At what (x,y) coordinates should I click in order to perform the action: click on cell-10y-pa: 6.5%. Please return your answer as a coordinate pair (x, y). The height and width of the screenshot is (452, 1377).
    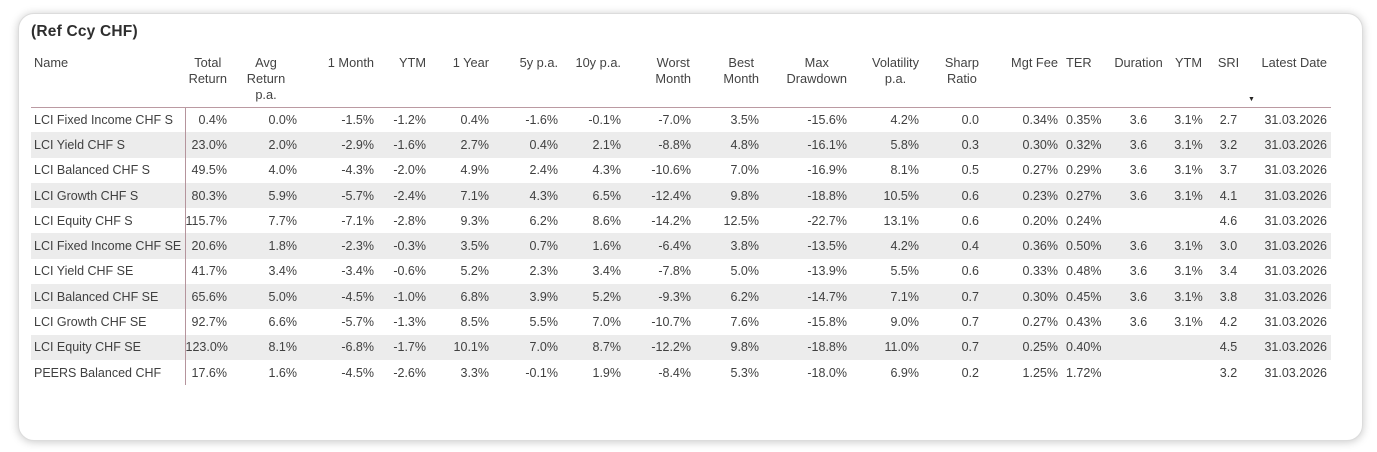
    Looking at the image, I should click on (597, 195).